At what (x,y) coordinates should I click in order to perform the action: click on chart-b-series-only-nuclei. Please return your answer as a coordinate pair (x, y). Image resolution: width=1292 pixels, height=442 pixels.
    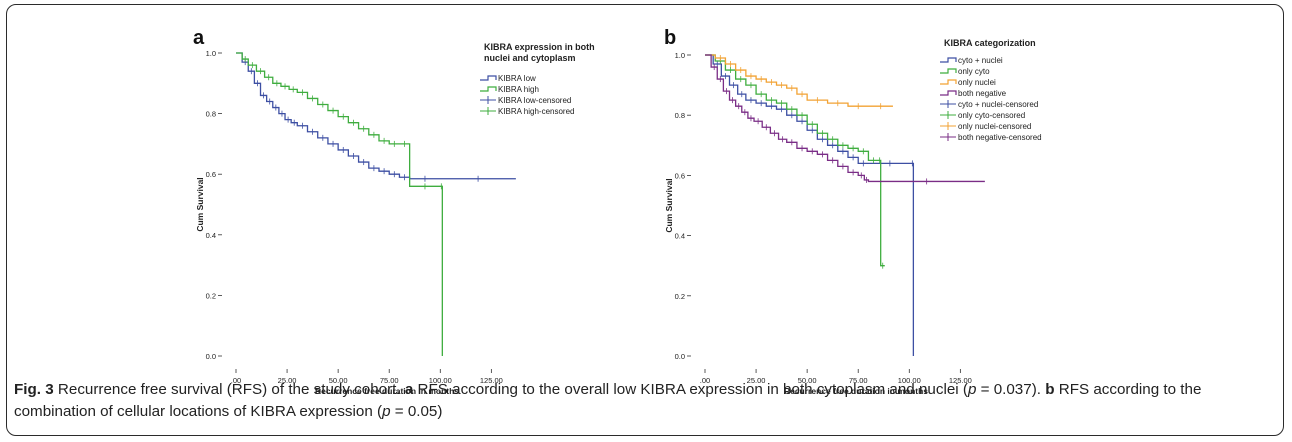
    Looking at the image, I should click on (799, 80).